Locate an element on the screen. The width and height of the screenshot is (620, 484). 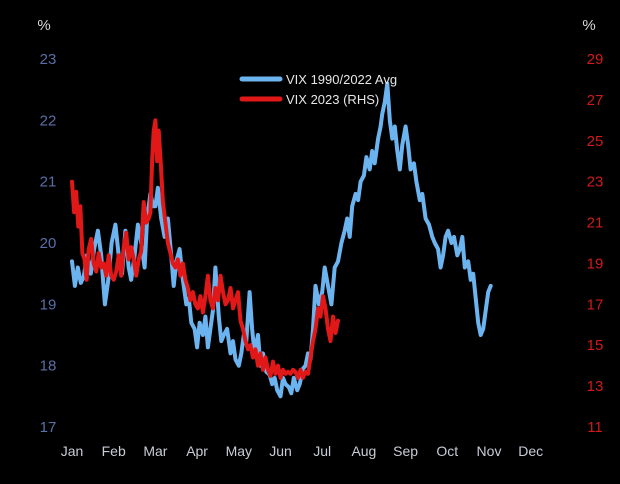
right-tick-label: 29 is located at coordinates (595, 59).